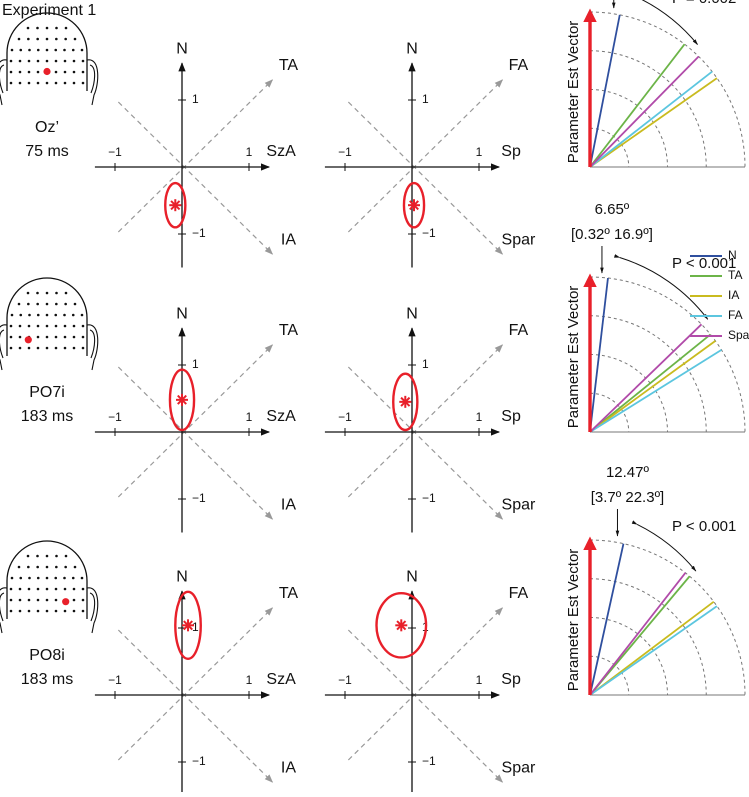 This screenshot has width=749, height=797. I want to click on diagonal-label: FA, so click(519, 330).